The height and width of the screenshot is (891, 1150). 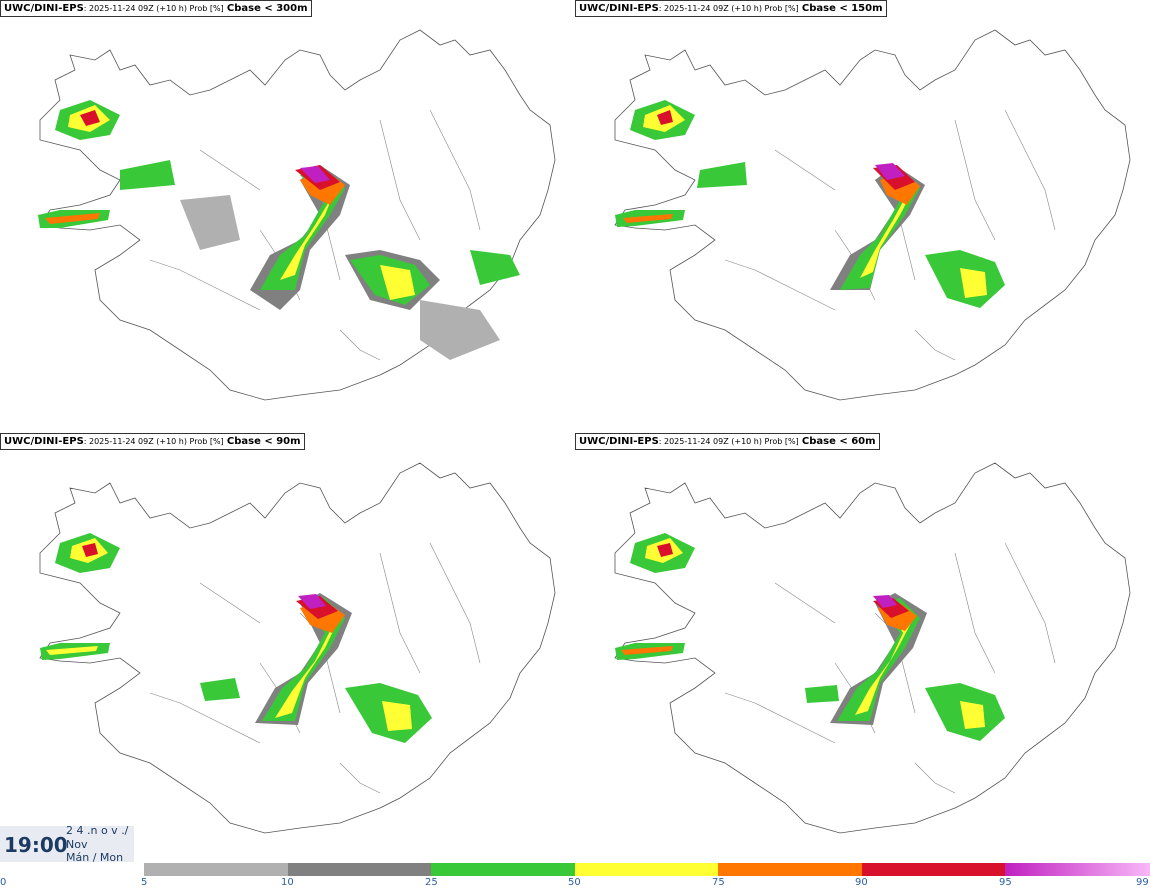 What do you see at coordinates (1005, 882) in the screenshot?
I see `colorbar-tick: 95` at bounding box center [1005, 882].